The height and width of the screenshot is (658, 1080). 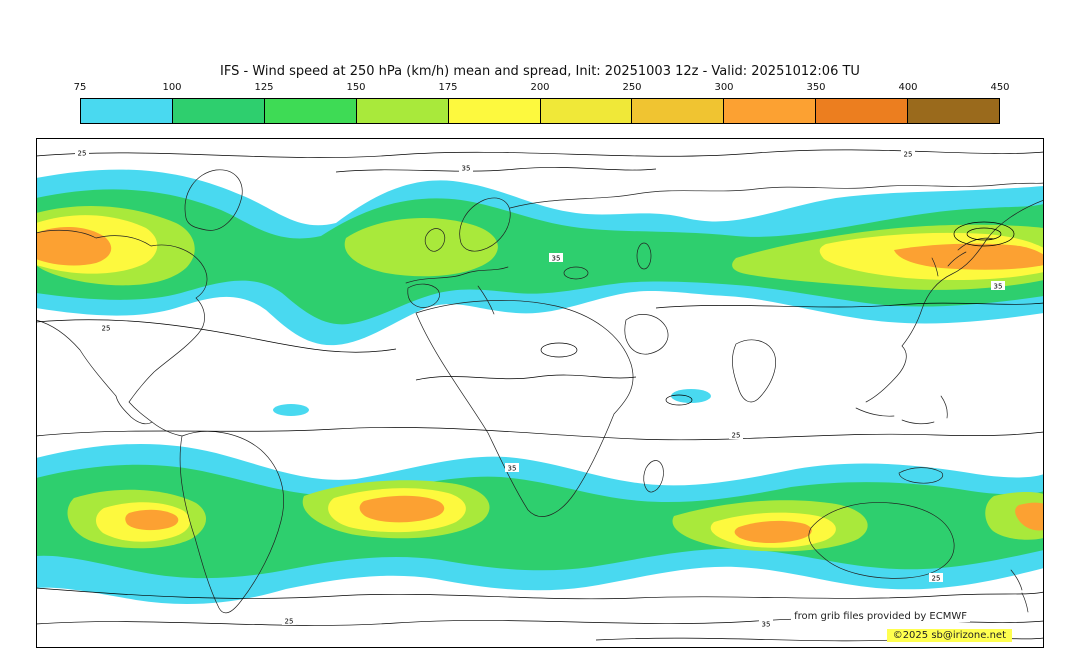 What do you see at coordinates (1000, 87) in the screenshot?
I see `colorbar-tick-label: 450` at bounding box center [1000, 87].